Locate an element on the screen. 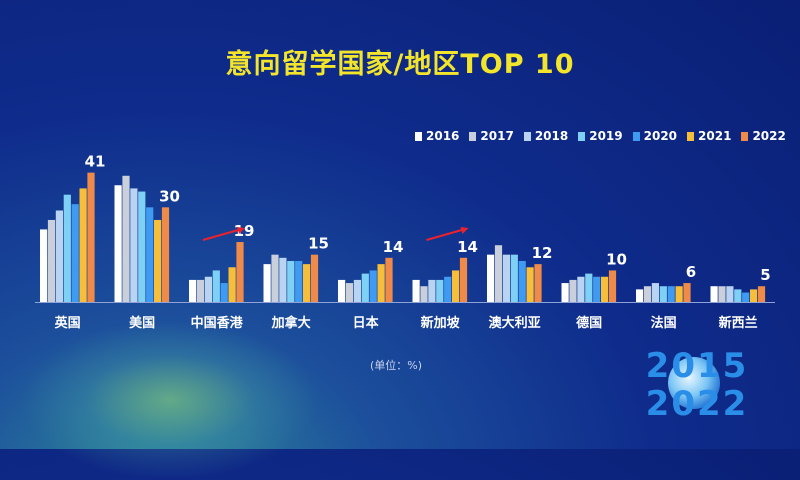  bar-美国-2018 is located at coordinates (134, 245).